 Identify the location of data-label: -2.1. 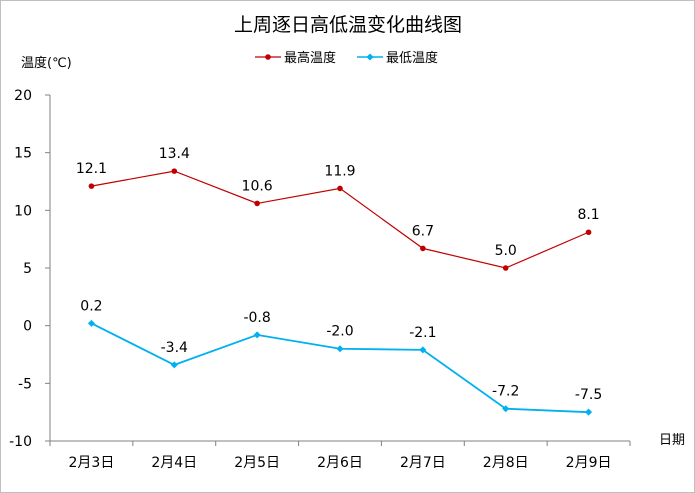
(422, 333).